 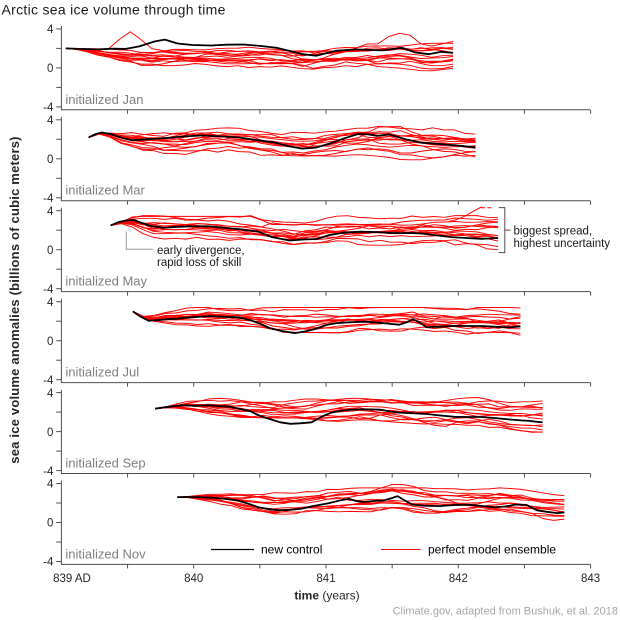 What do you see at coordinates (291, 550) in the screenshot?
I see `svg-text: new control` at bounding box center [291, 550].